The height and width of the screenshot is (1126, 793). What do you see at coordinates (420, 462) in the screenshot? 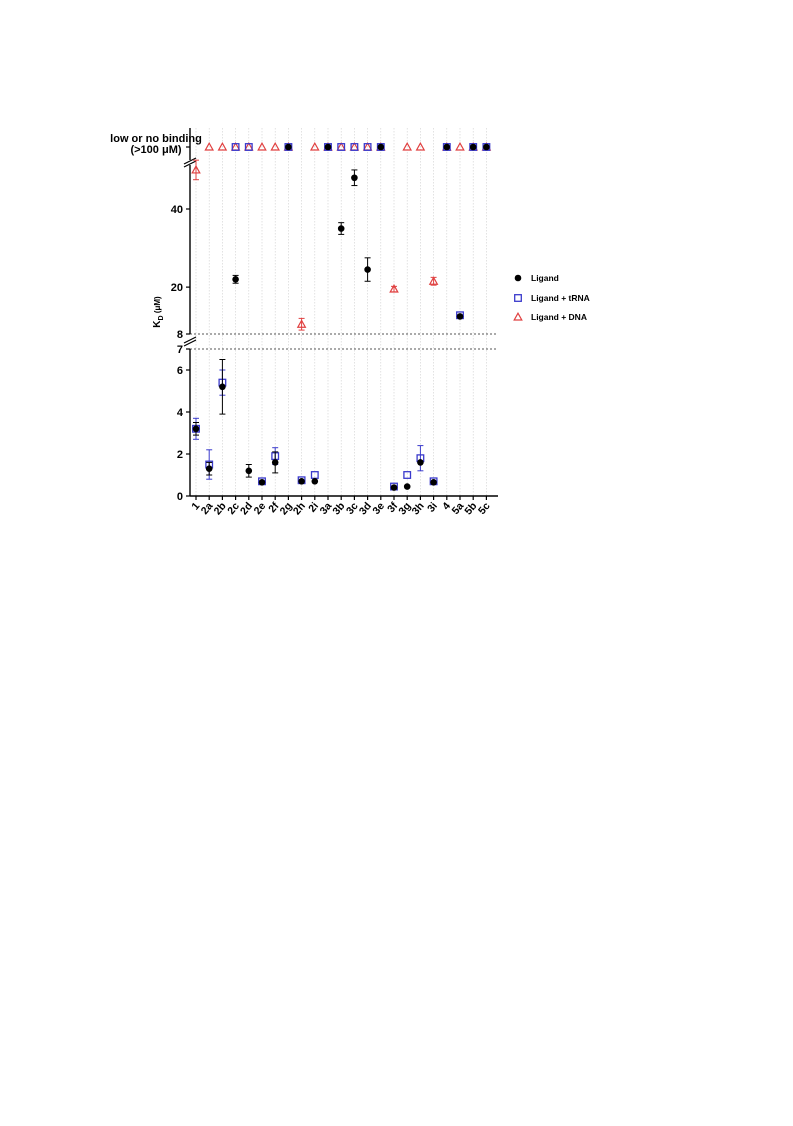
I see `point-filled-circle-3h` at bounding box center [420, 462].